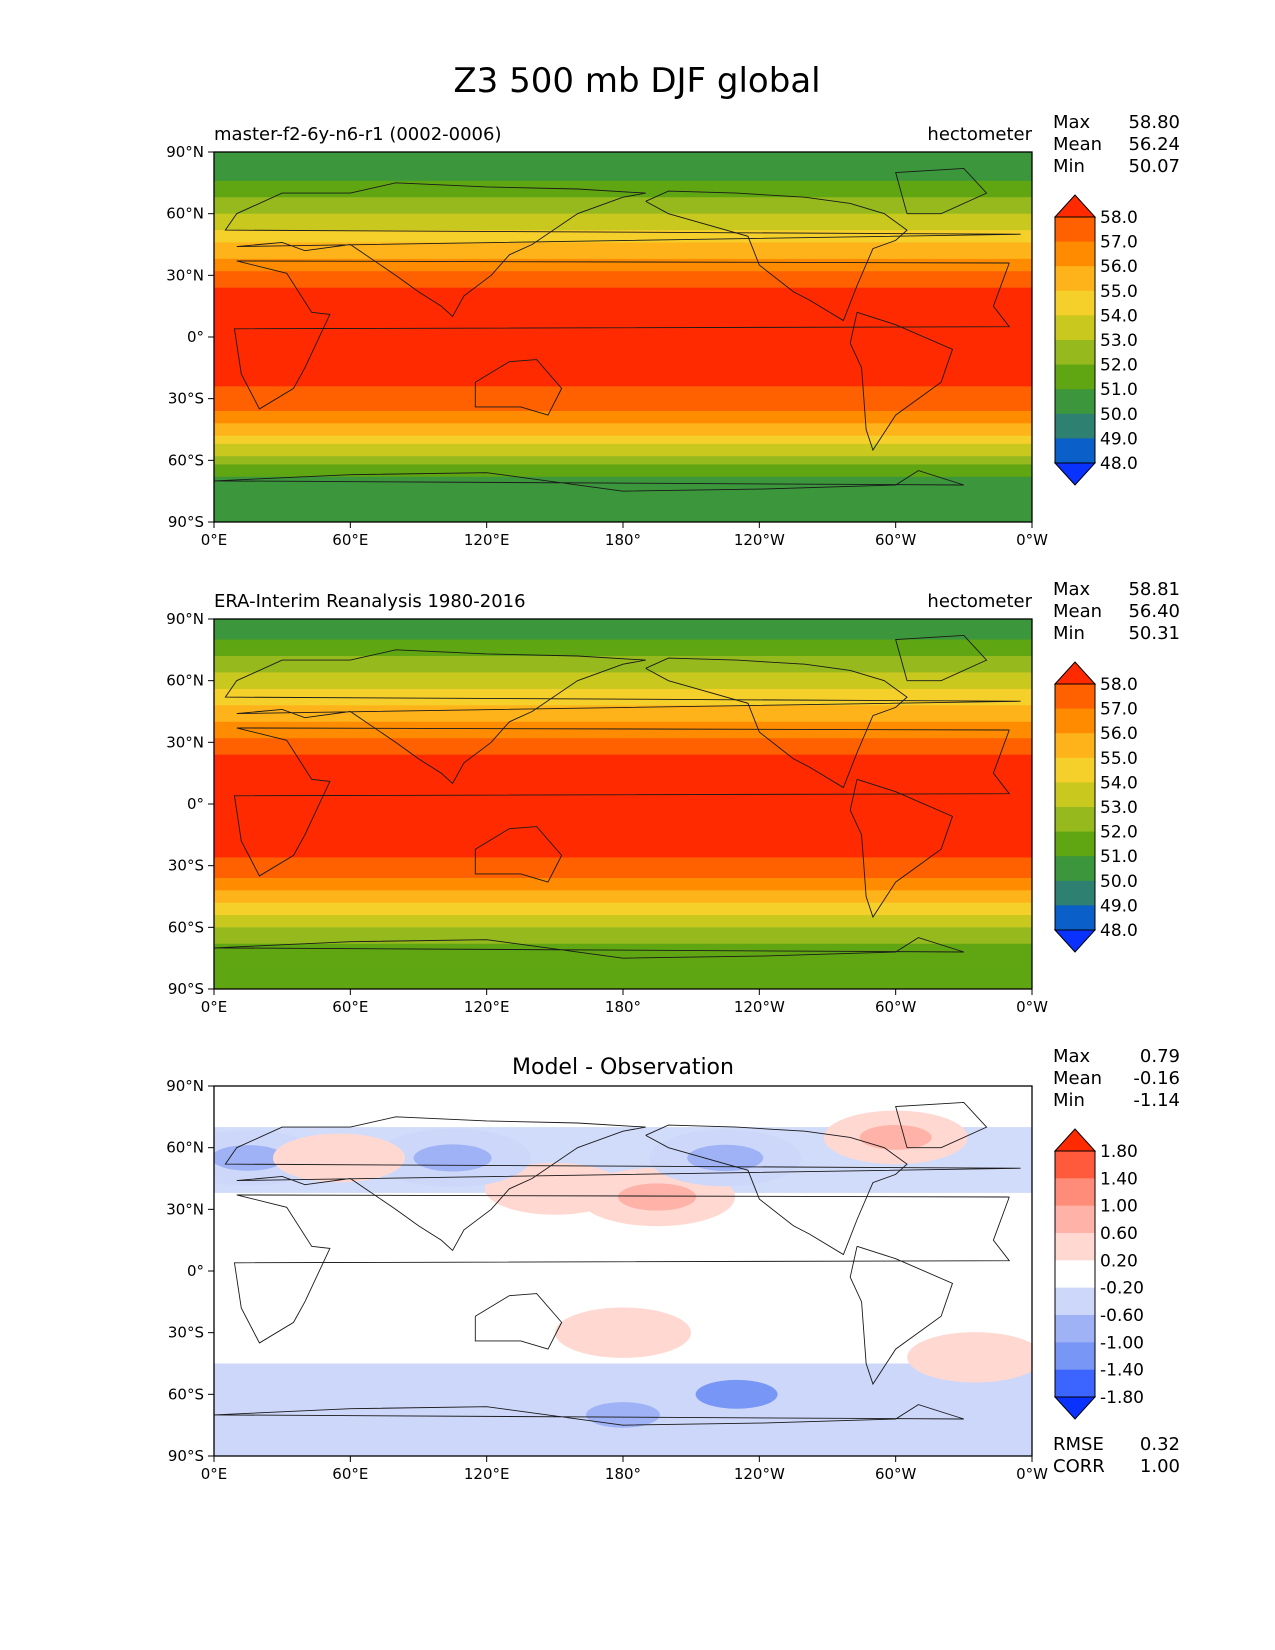  I want to click on colorbar-label: 55.0, so click(1119, 759).